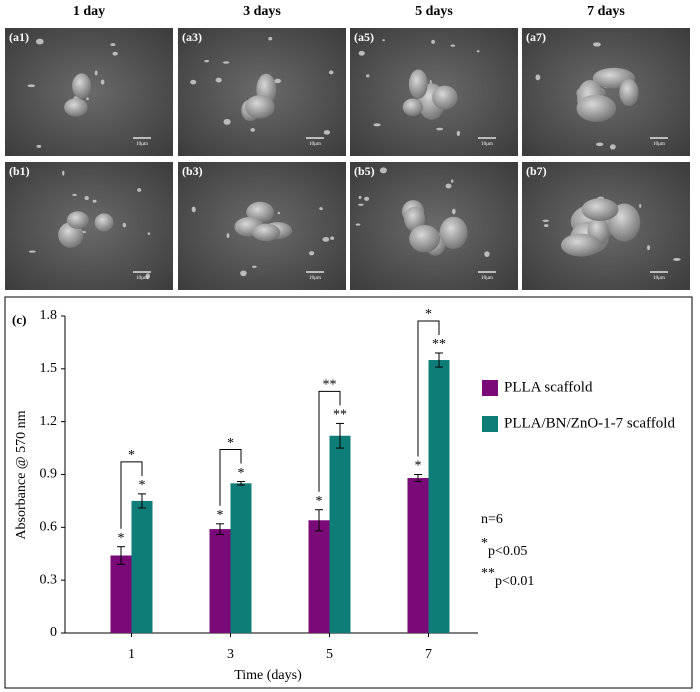 This screenshot has width=700, height=692. What do you see at coordinates (19, 171) in the screenshot?
I see `panel-label: (b1)` at bounding box center [19, 171].